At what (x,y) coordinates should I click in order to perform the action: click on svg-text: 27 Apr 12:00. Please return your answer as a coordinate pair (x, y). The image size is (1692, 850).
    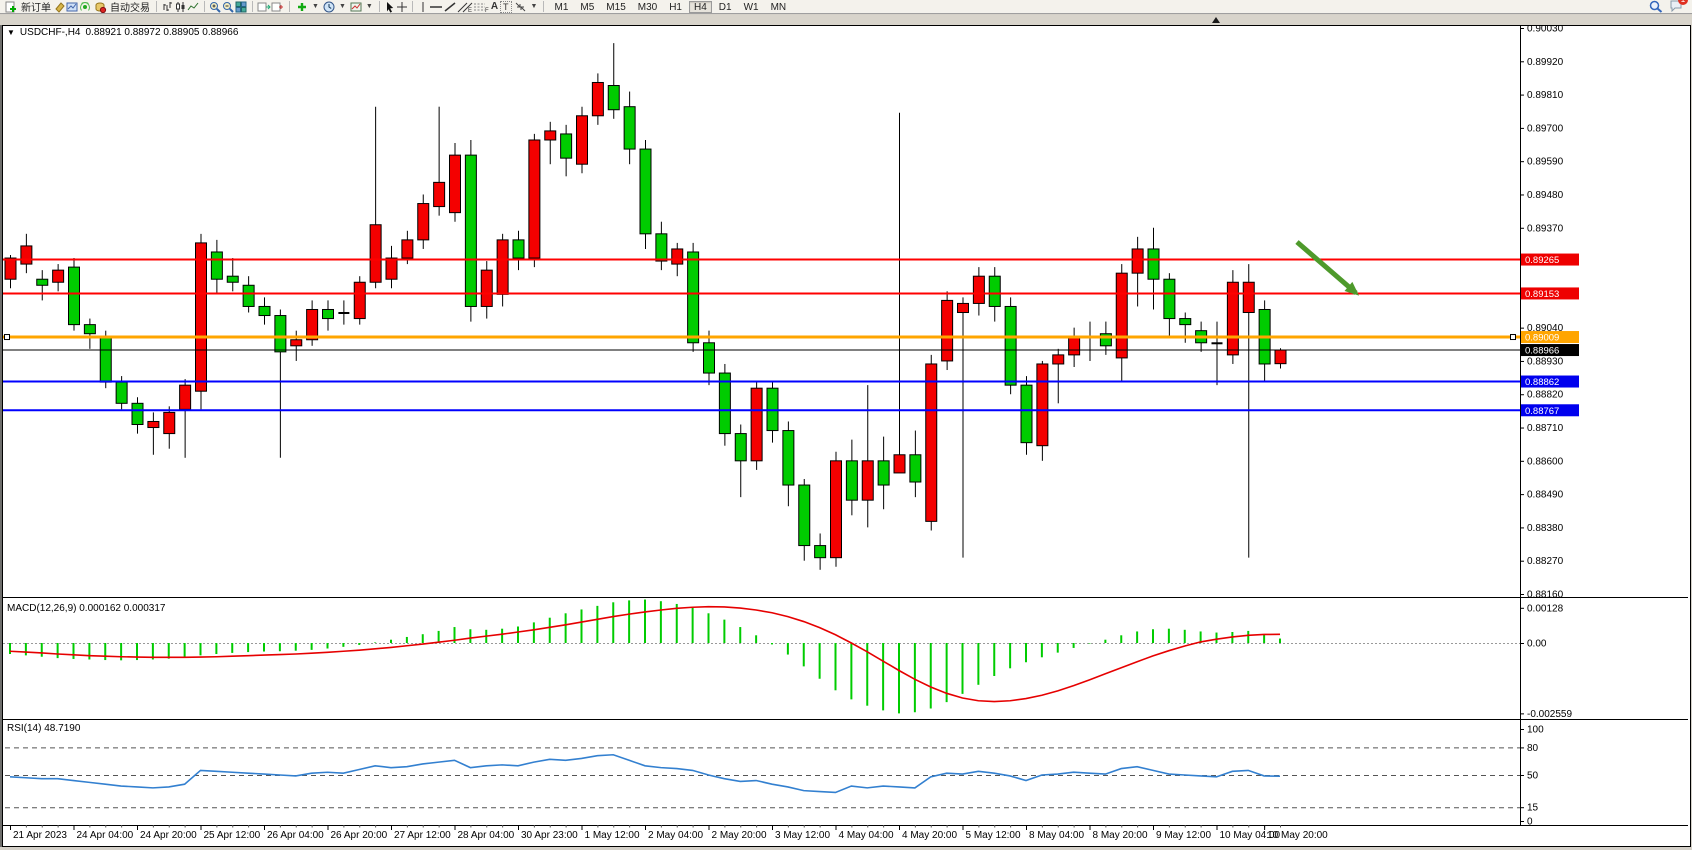
    Looking at the image, I should click on (422, 835).